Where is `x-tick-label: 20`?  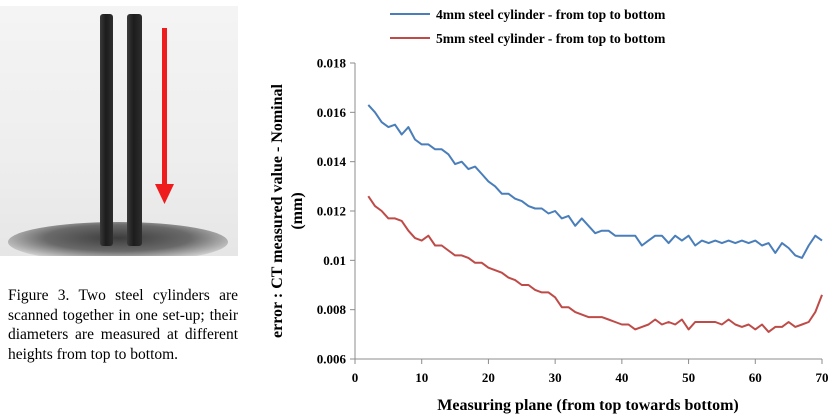
x-tick-label: 20 is located at coordinates (488, 377).